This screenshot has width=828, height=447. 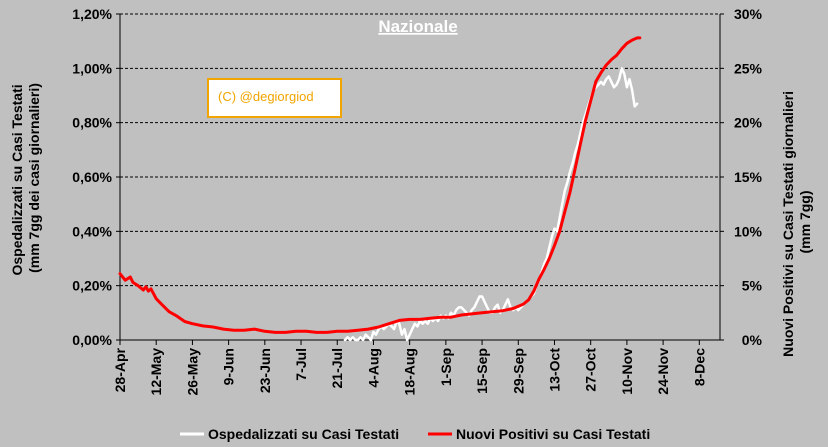 What do you see at coordinates (752, 340) in the screenshot?
I see `right-tick-label: 0%` at bounding box center [752, 340].